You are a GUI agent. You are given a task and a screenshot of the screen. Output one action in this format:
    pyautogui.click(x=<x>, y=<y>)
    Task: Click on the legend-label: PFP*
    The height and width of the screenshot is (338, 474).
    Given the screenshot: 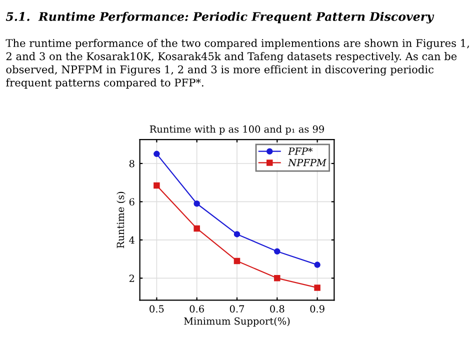 What is the action you would take?
    pyautogui.click(x=300, y=151)
    